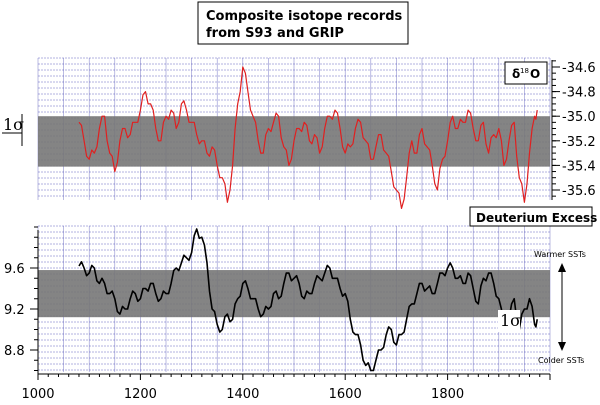 The image size is (600, 405). I want to click on title-line-2: from S93 and GRIP, so click(275, 33).